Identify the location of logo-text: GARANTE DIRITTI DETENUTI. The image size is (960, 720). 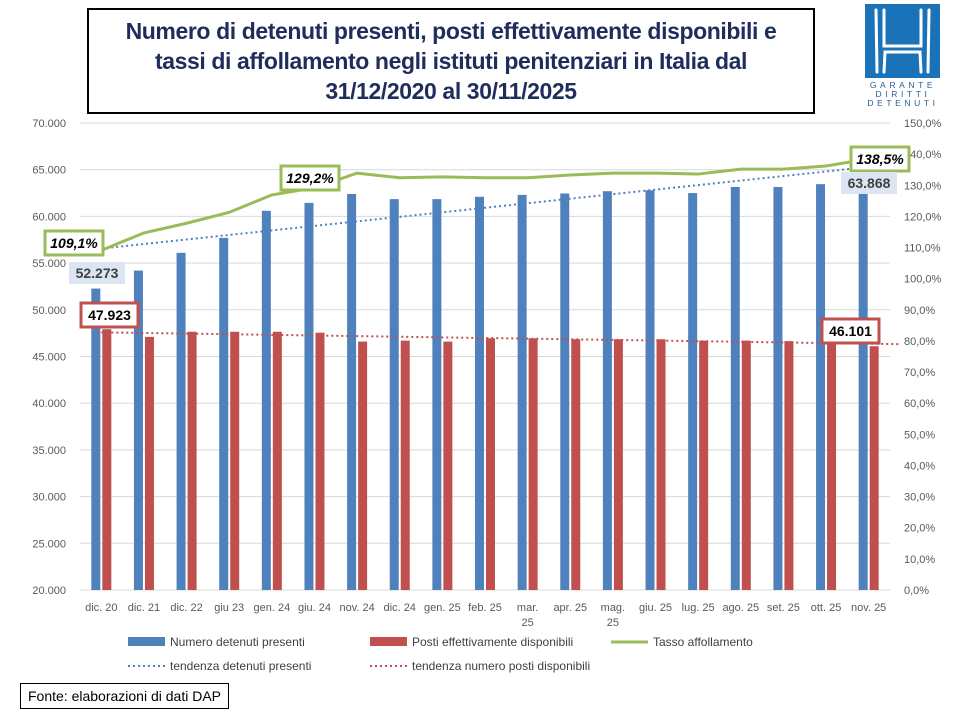
(903, 94).